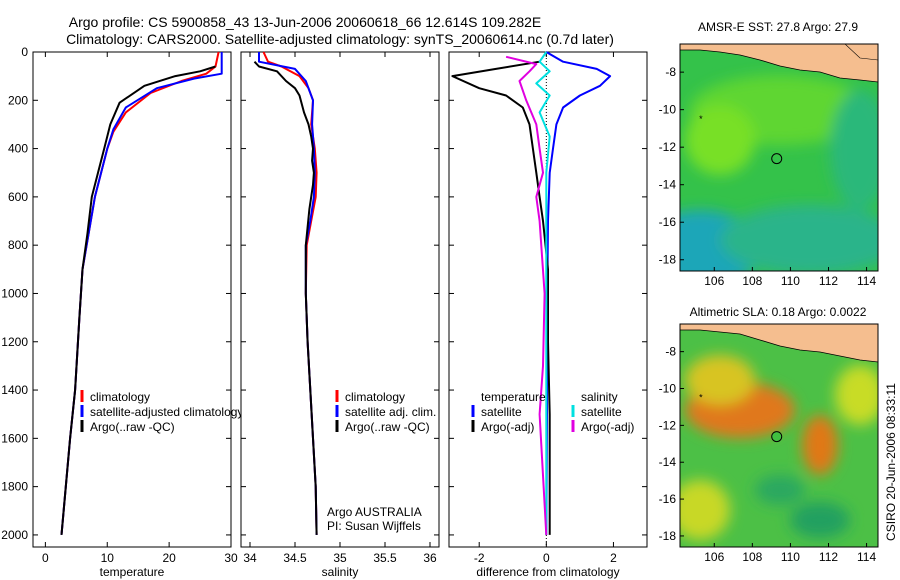 The image size is (900, 580). Describe the element at coordinates (479, 558) in the screenshot. I see `difference-x-tick-label: -2` at that location.